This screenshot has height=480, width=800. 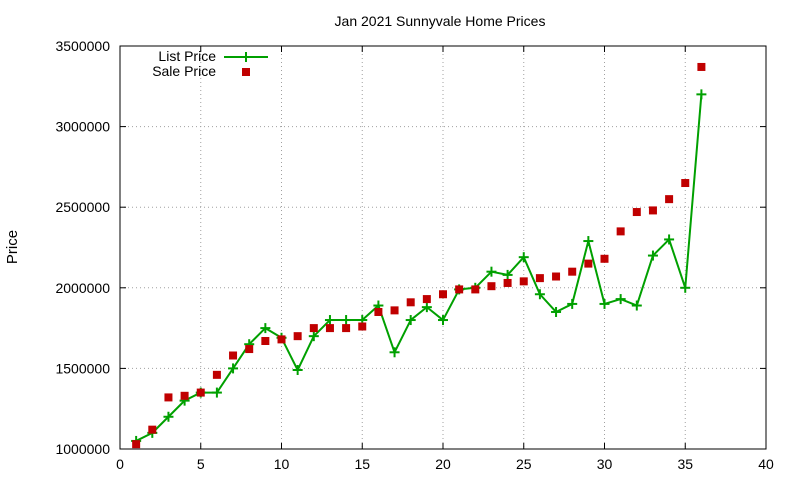 What do you see at coordinates (120, 464) in the screenshot?
I see `x-tick-label: 0` at bounding box center [120, 464].